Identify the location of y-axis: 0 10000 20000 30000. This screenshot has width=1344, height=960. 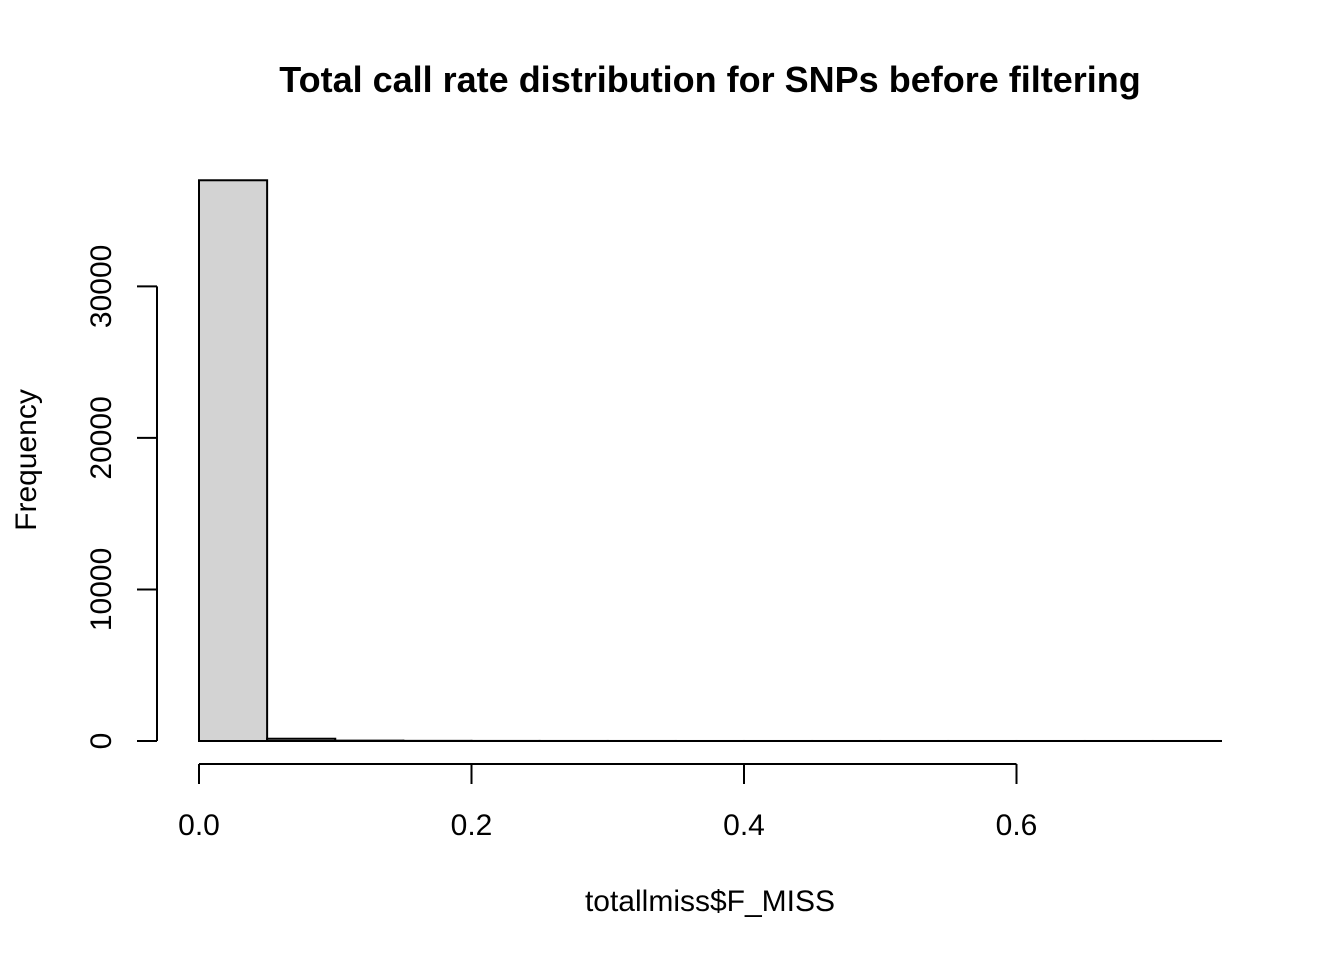
(121, 497).